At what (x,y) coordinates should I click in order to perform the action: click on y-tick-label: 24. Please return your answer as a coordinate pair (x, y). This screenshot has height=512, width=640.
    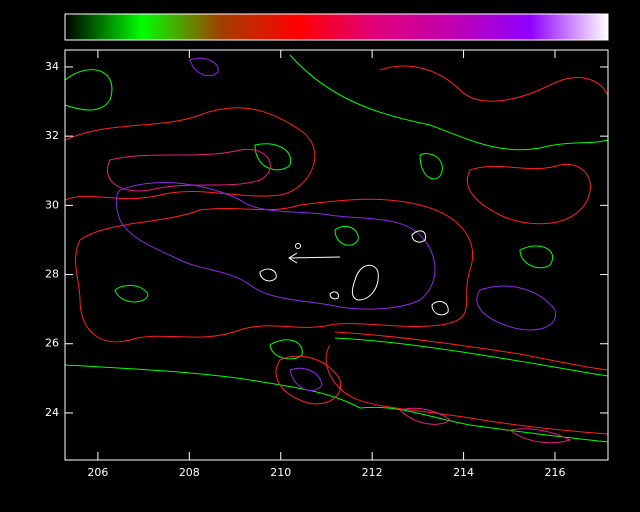
    Looking at the image, I should click on (52, 412).